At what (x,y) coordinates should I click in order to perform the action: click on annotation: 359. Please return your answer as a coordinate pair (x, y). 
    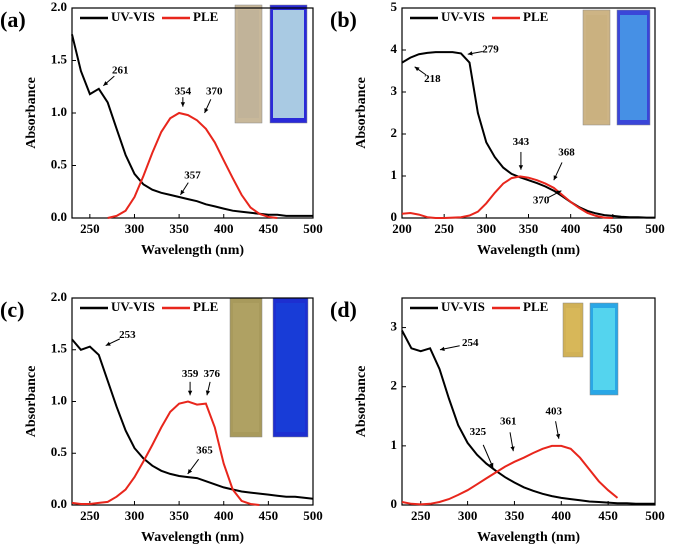
    Looking at the image, I should click on (190, 374).